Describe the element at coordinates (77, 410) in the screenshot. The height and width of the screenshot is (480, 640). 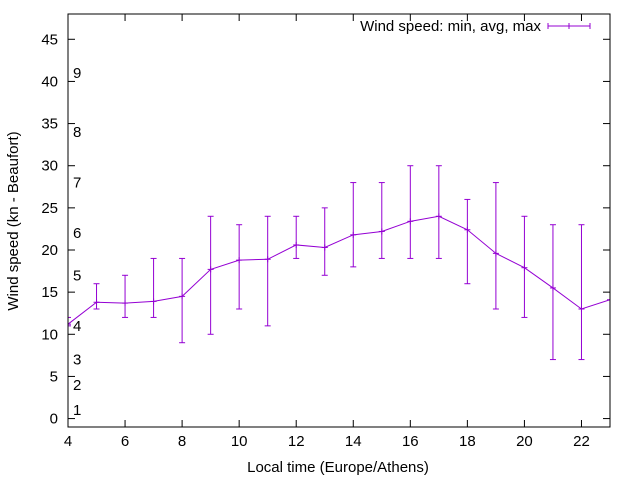
I see `beaufort-label: 1` at that location.